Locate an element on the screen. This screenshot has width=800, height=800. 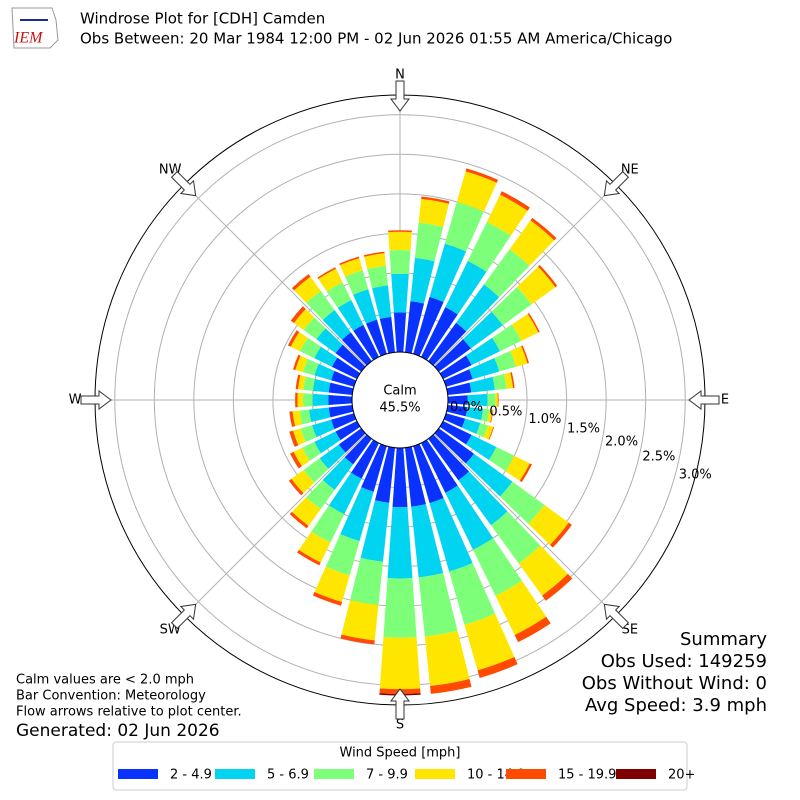
legend-label: 15 - 19.9 is located at coordinates (587, 775).